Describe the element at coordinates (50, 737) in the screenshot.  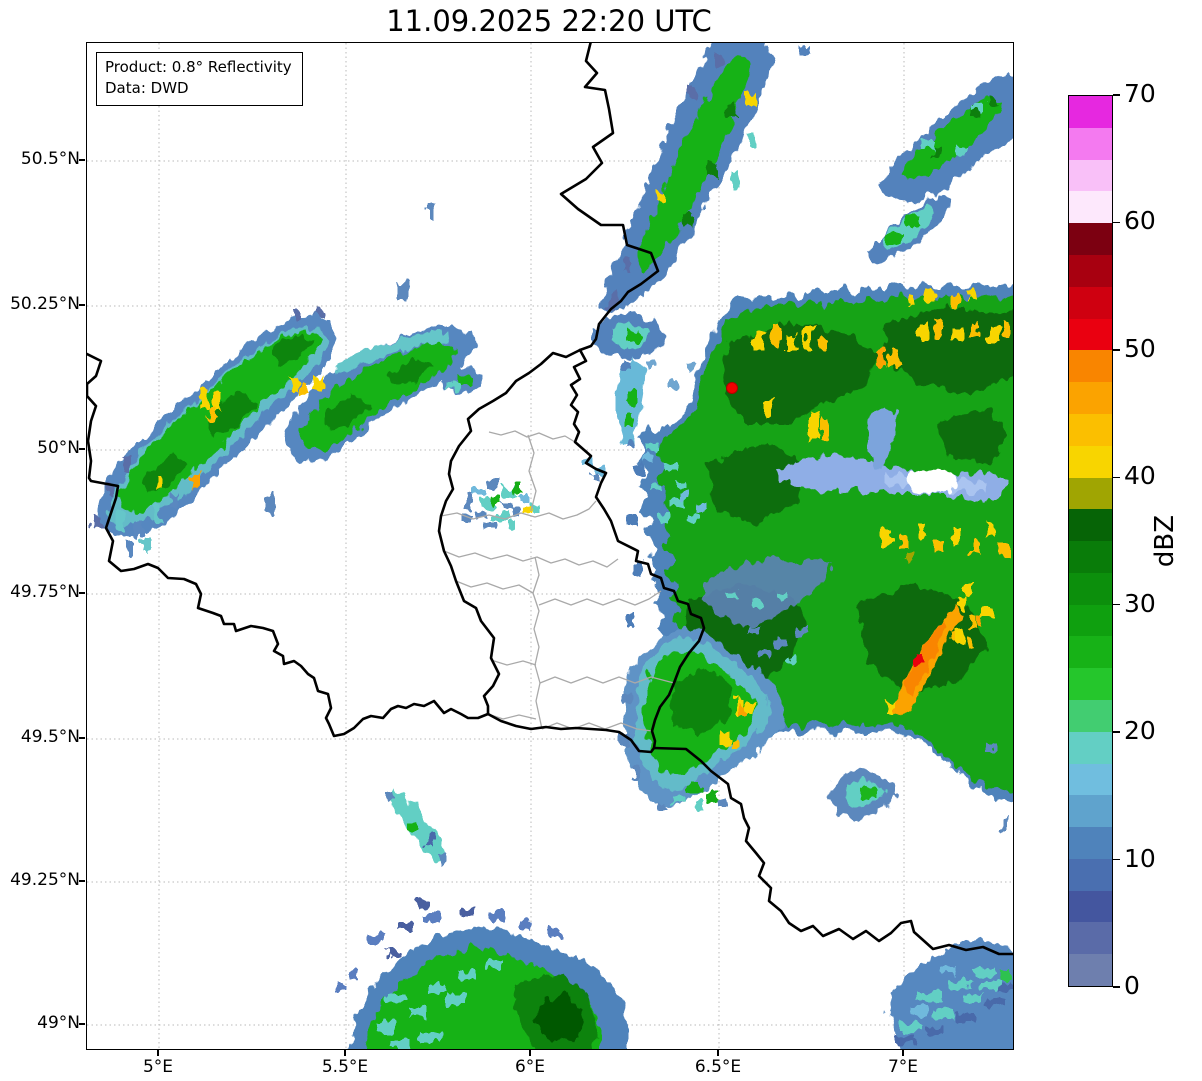
I see `y-tick-label: 49.5°N` at that location.